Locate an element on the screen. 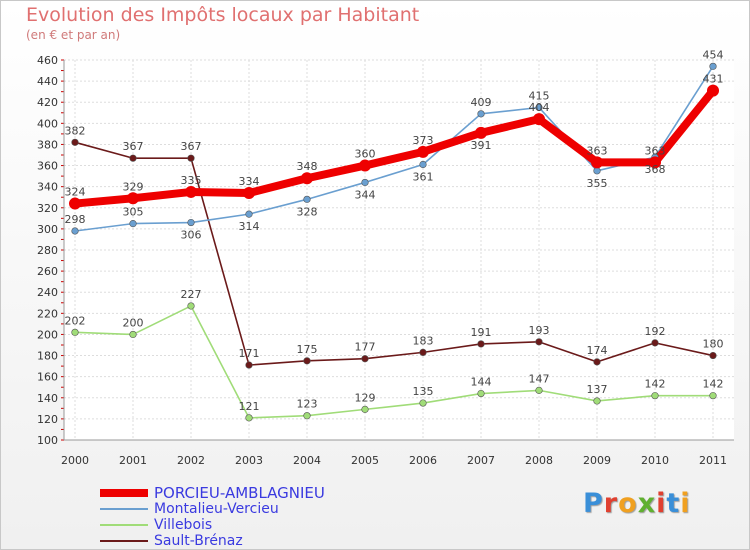 The width and height of the screenshot is (750, 550). data-label: 183 is located at coordinates (423, 340).